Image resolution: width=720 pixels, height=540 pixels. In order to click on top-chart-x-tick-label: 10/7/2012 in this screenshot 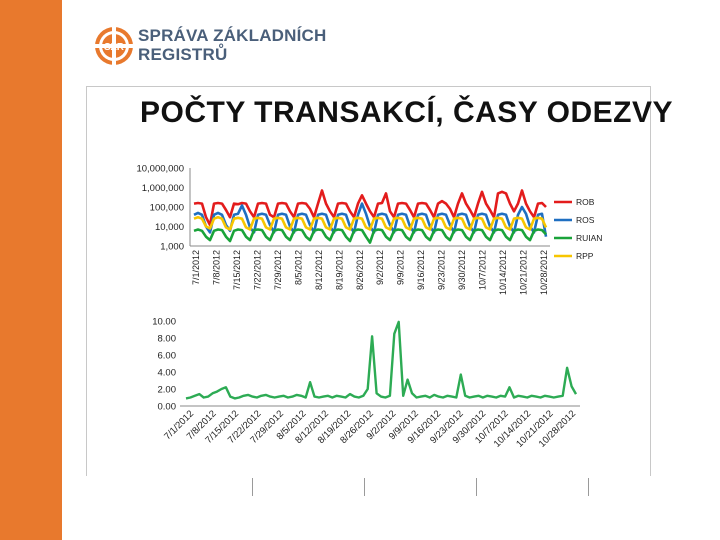, I will do `click(483, 270)`.